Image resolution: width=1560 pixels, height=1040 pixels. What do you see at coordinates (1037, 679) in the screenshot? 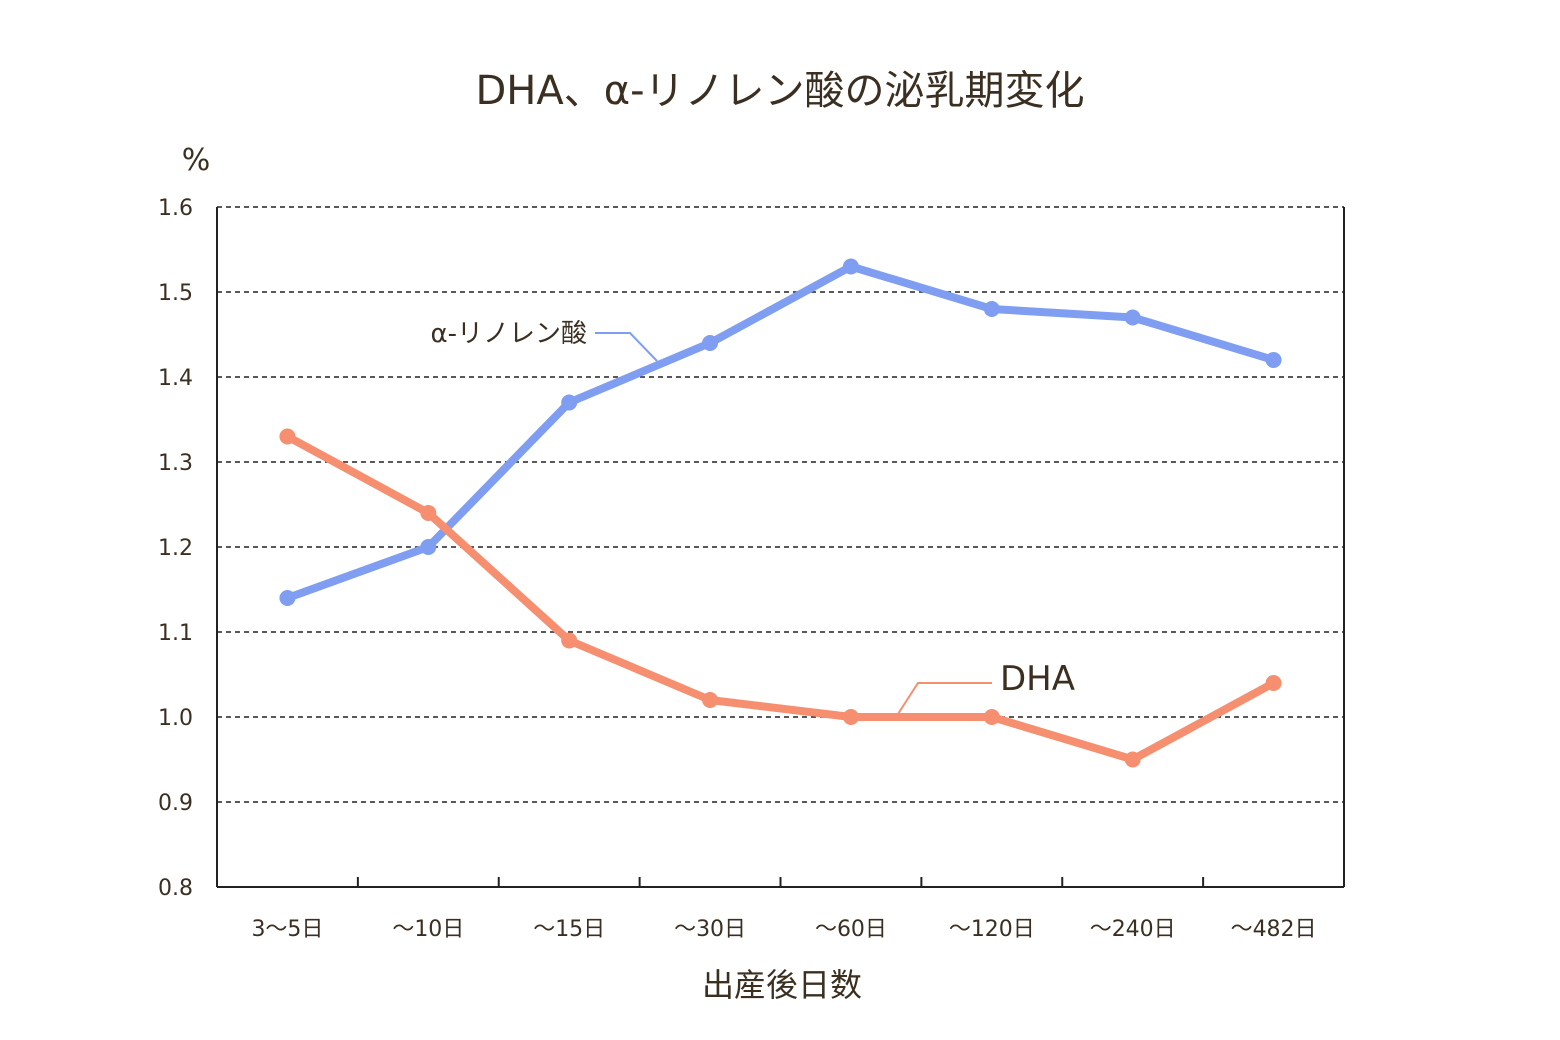
I see `series-label-1: DHA` at bounding box center [1037, 679].